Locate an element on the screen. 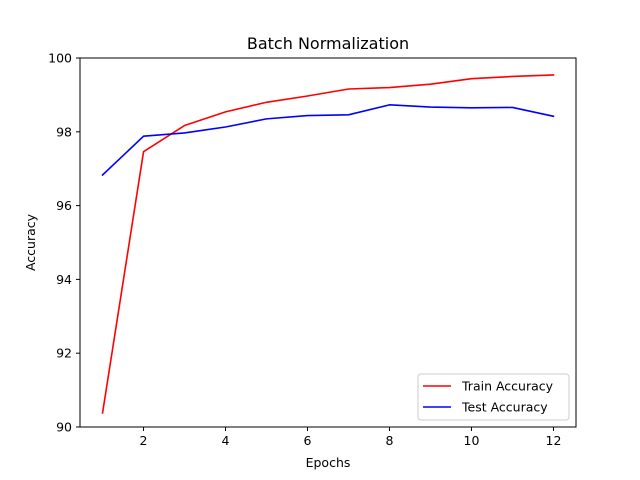 The height and width of the screenshot is (480, 640). x-axis-label: Epochs is located at coordinates (328, 462).